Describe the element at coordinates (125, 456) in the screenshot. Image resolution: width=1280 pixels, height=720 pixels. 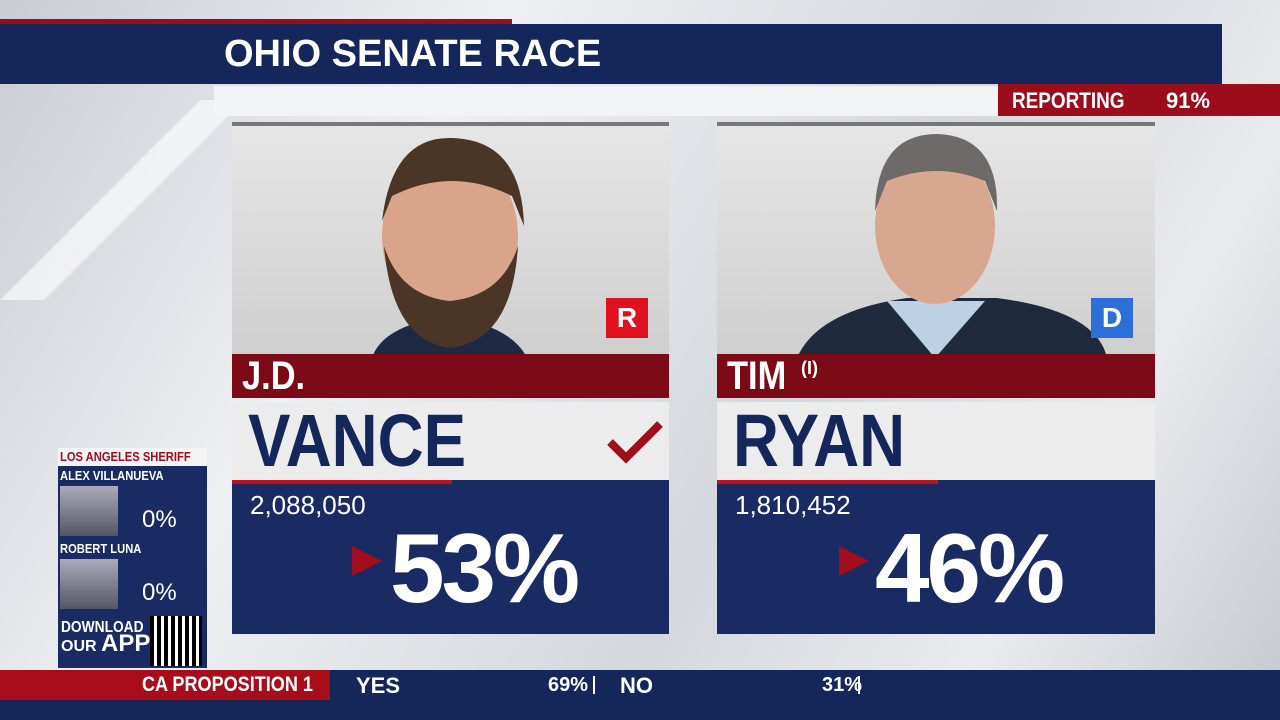
I see `sidebar-race-text: LOS ANGELES SHERIFF` at that location.